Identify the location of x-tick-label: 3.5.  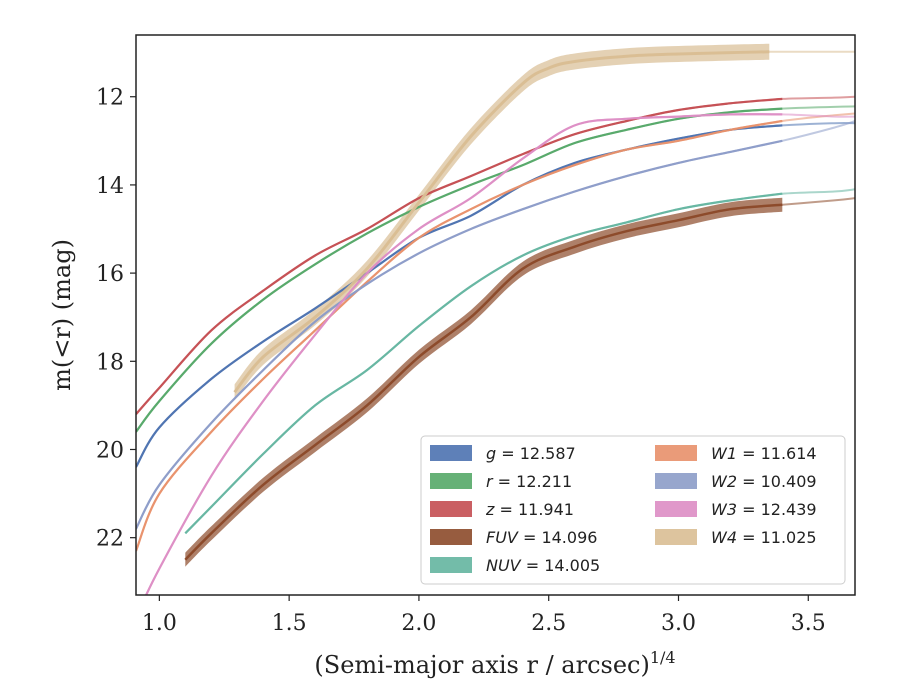
(808, 623).